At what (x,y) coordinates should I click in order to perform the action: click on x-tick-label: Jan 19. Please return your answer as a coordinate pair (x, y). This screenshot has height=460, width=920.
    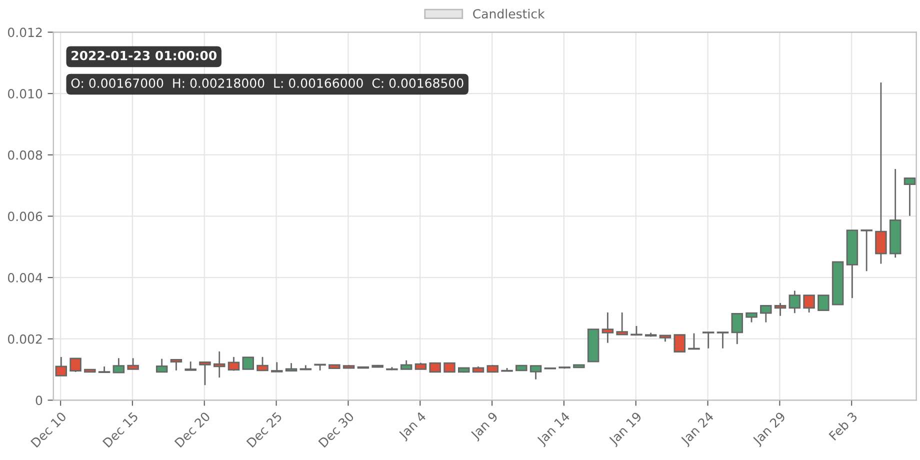
    Looking at the image, I should click on (626, 429).